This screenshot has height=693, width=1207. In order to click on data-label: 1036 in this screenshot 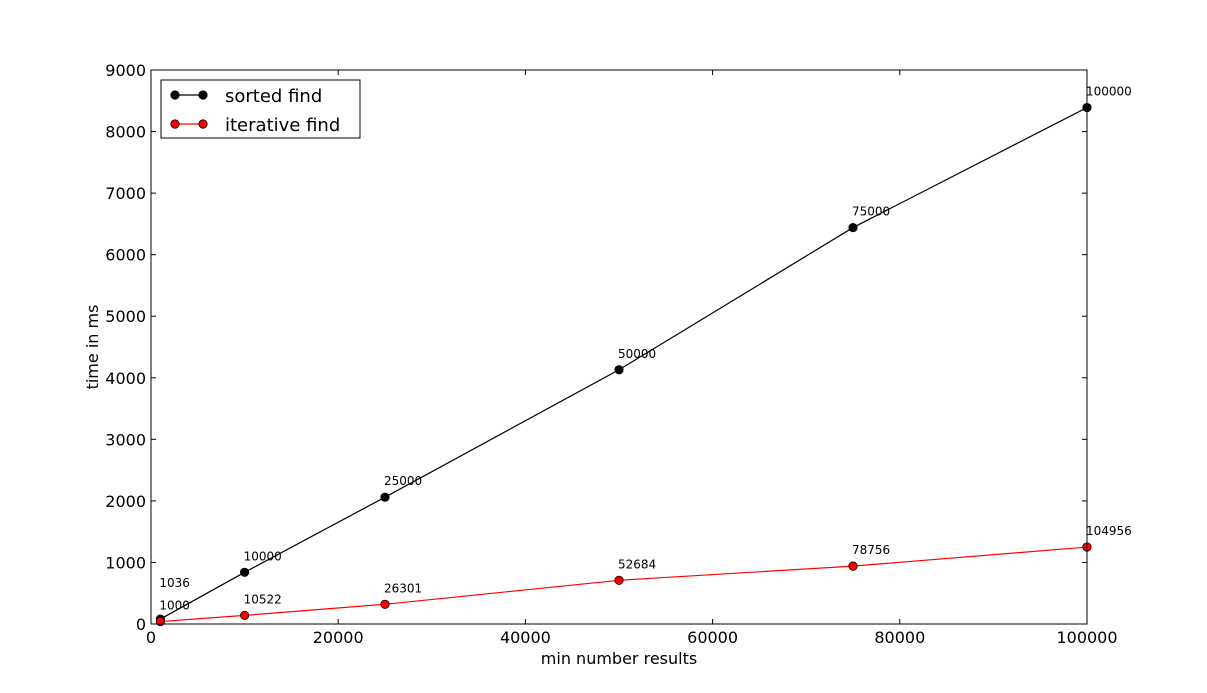, I will do `click(174, 583)`.